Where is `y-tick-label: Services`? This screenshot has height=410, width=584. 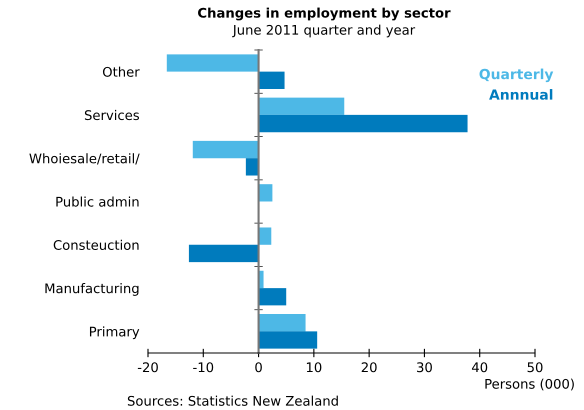 y-tick-label: Services is located at coordinates (112, 115).